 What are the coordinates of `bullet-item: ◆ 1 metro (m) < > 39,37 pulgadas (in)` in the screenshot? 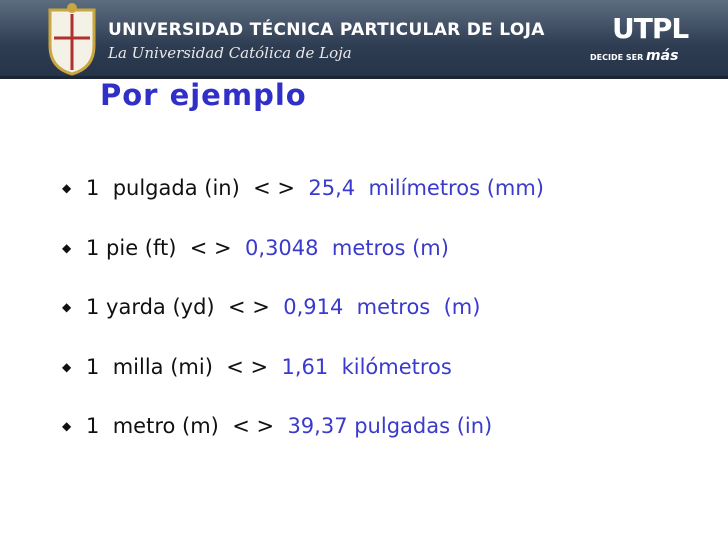 It's located at (277, 426).